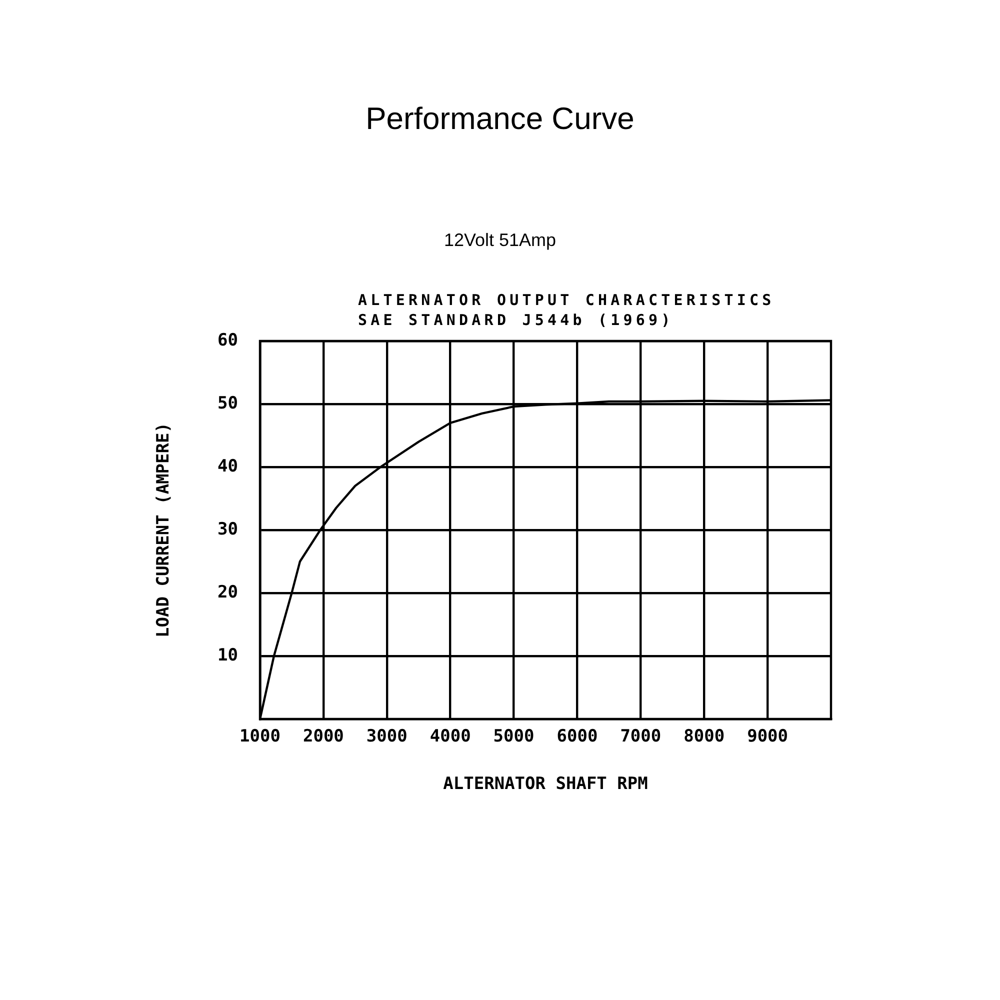  I want to click on x-tick-label: 4000, so click(450, 736).